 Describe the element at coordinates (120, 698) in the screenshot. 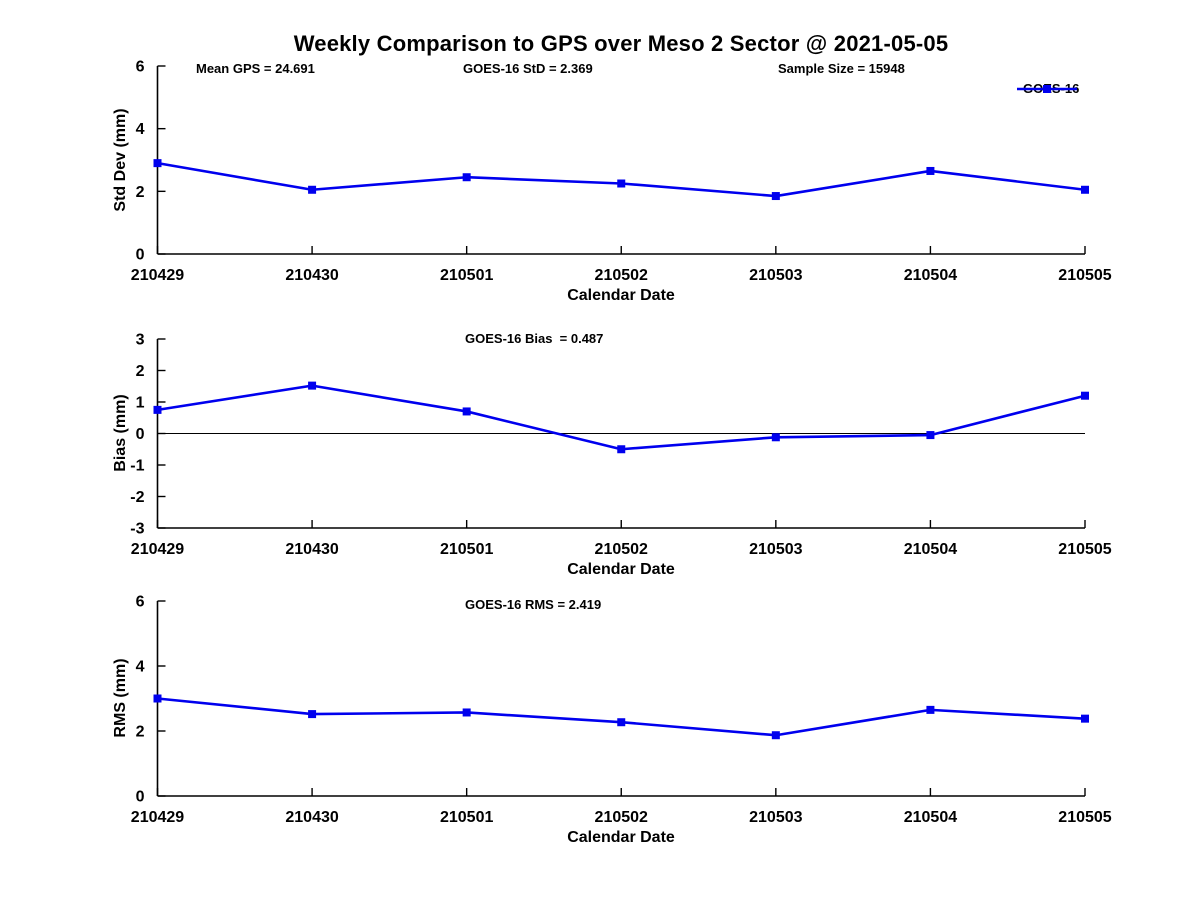

I see `y-axis-label-rms: RMS (mm)` at that location.